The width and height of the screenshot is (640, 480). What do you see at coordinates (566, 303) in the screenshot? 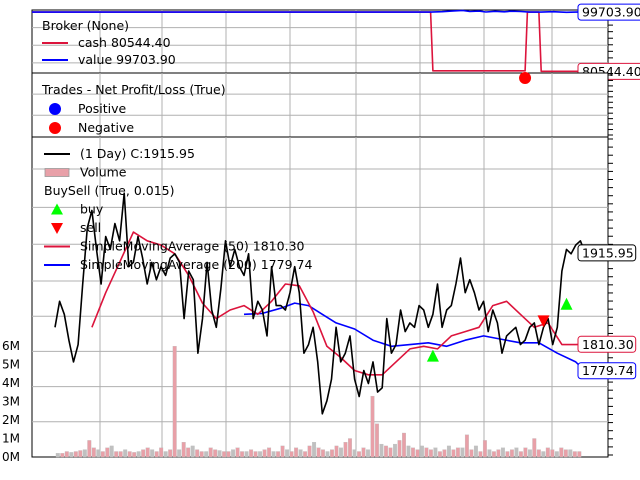
I see `buy-marker` at bounding box center [566, 303].